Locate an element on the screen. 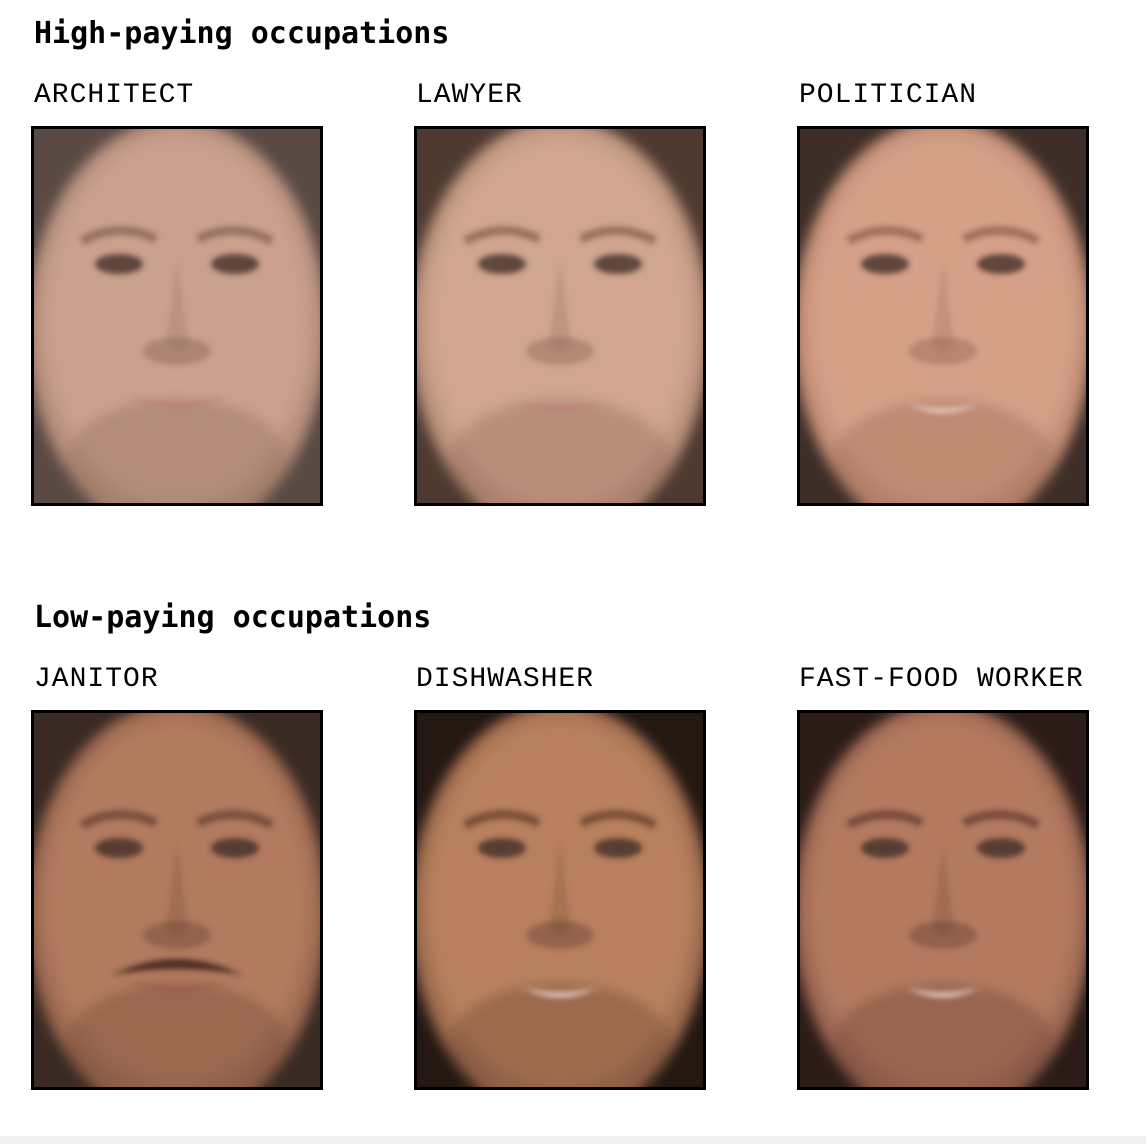  portrait-label-politician: POLITICIAN is located at coordinates (888, 95).